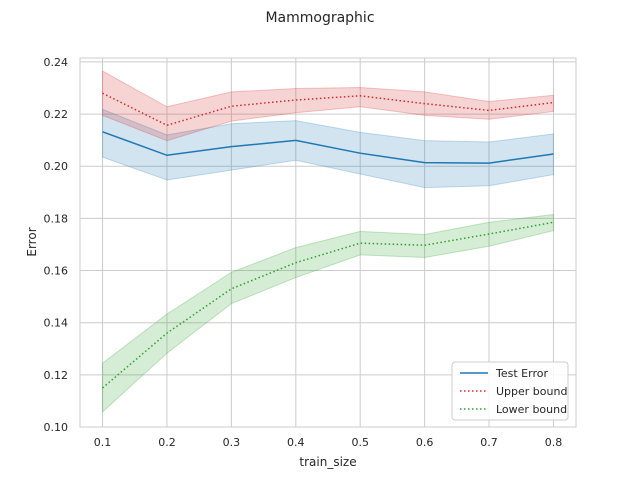 The width and height of the screenshot is (640, 480). I want to click on y-tick-label: 0.16, so click(56, 271).